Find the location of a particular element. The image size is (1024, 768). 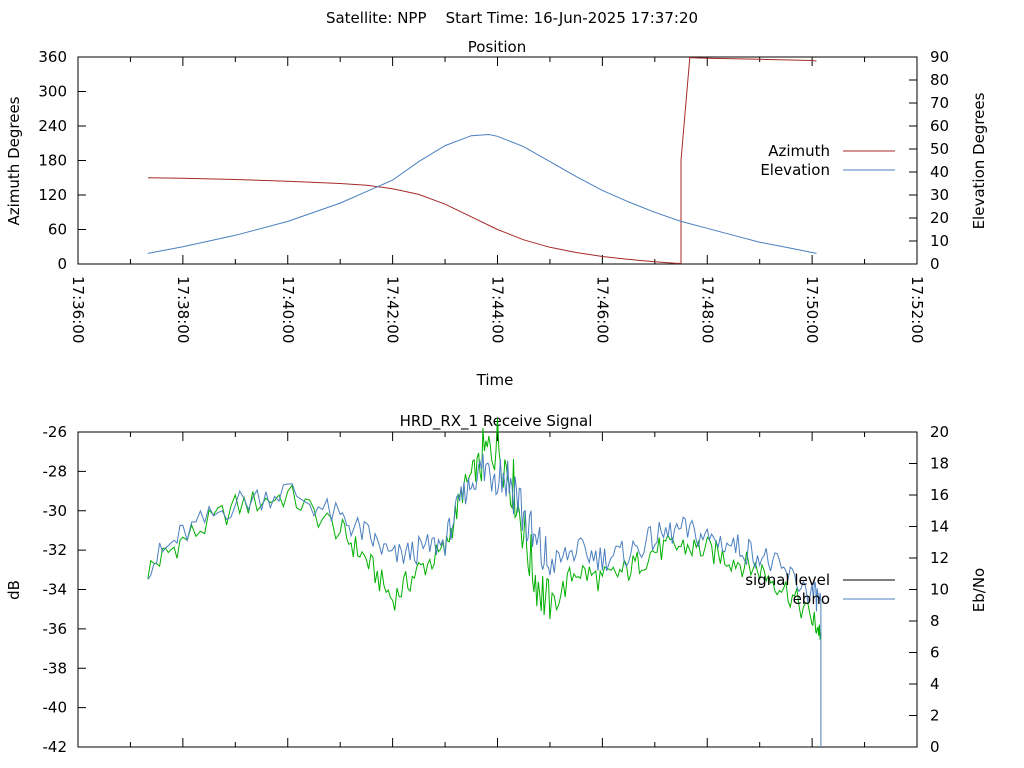

position-y2-tick-label: 50 is located at coordinates (939, 149).